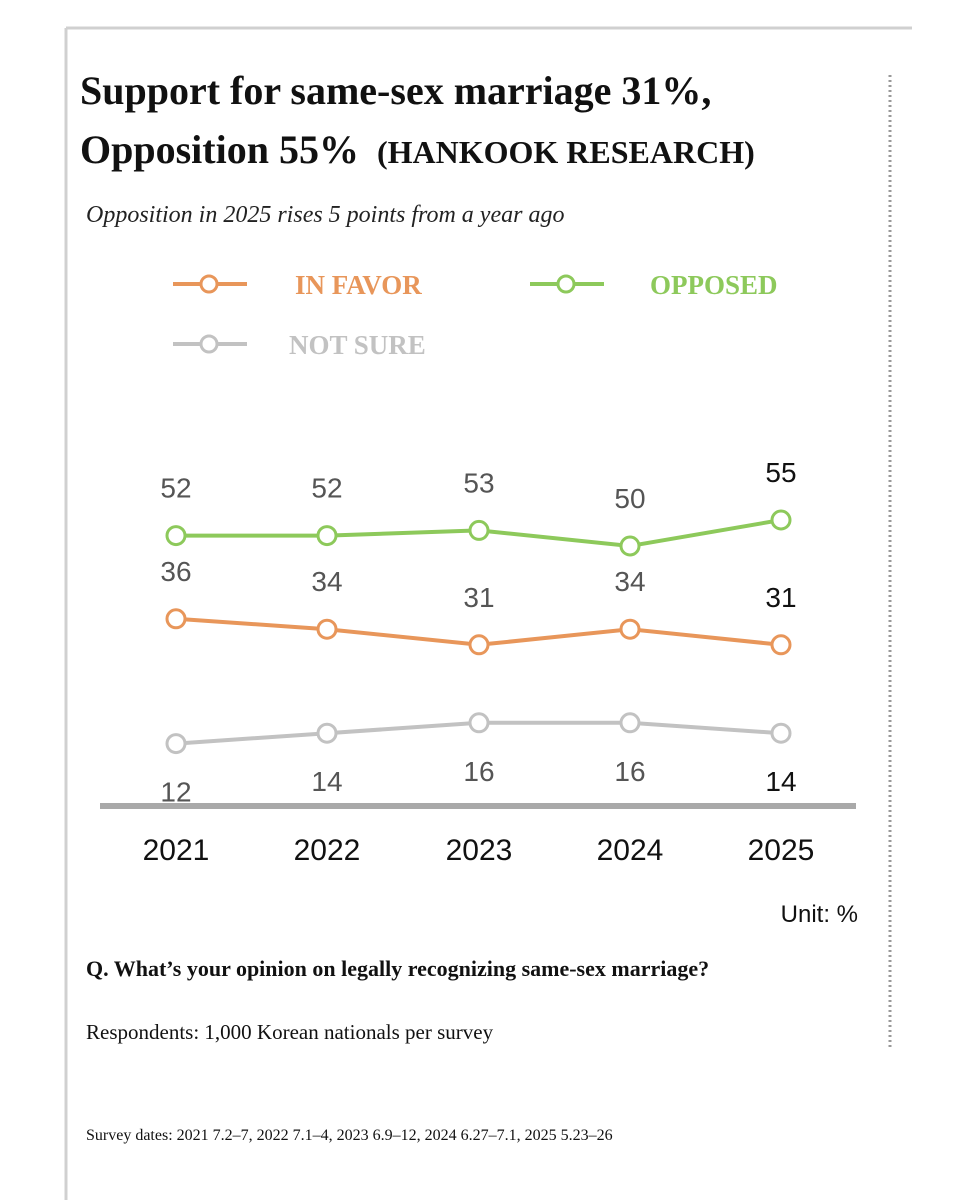 Image resolution: width=960 pixels, height=1200 pixels. Describe the element at coordinates (327, 850) in the screenshot. I see `x-tick-label: 2022` at that location.